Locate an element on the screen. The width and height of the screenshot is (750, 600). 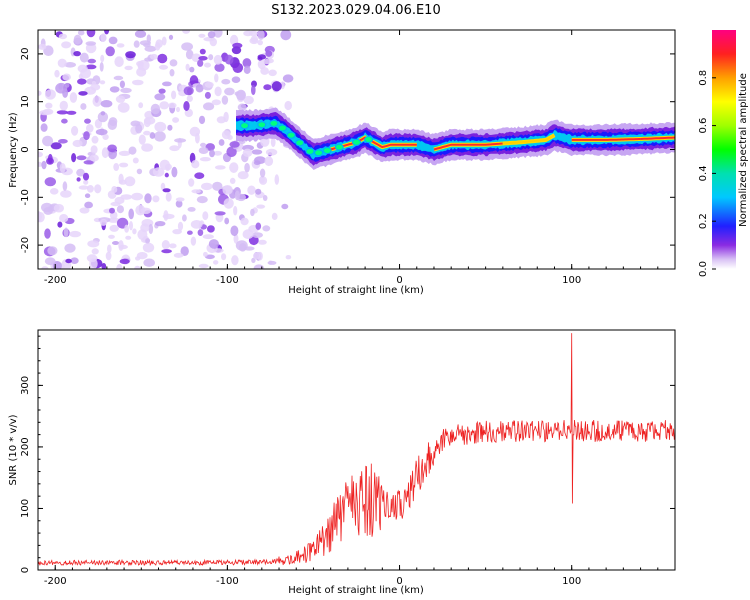
snr-ytick-label: 100 is located at coordinates (25, 508).